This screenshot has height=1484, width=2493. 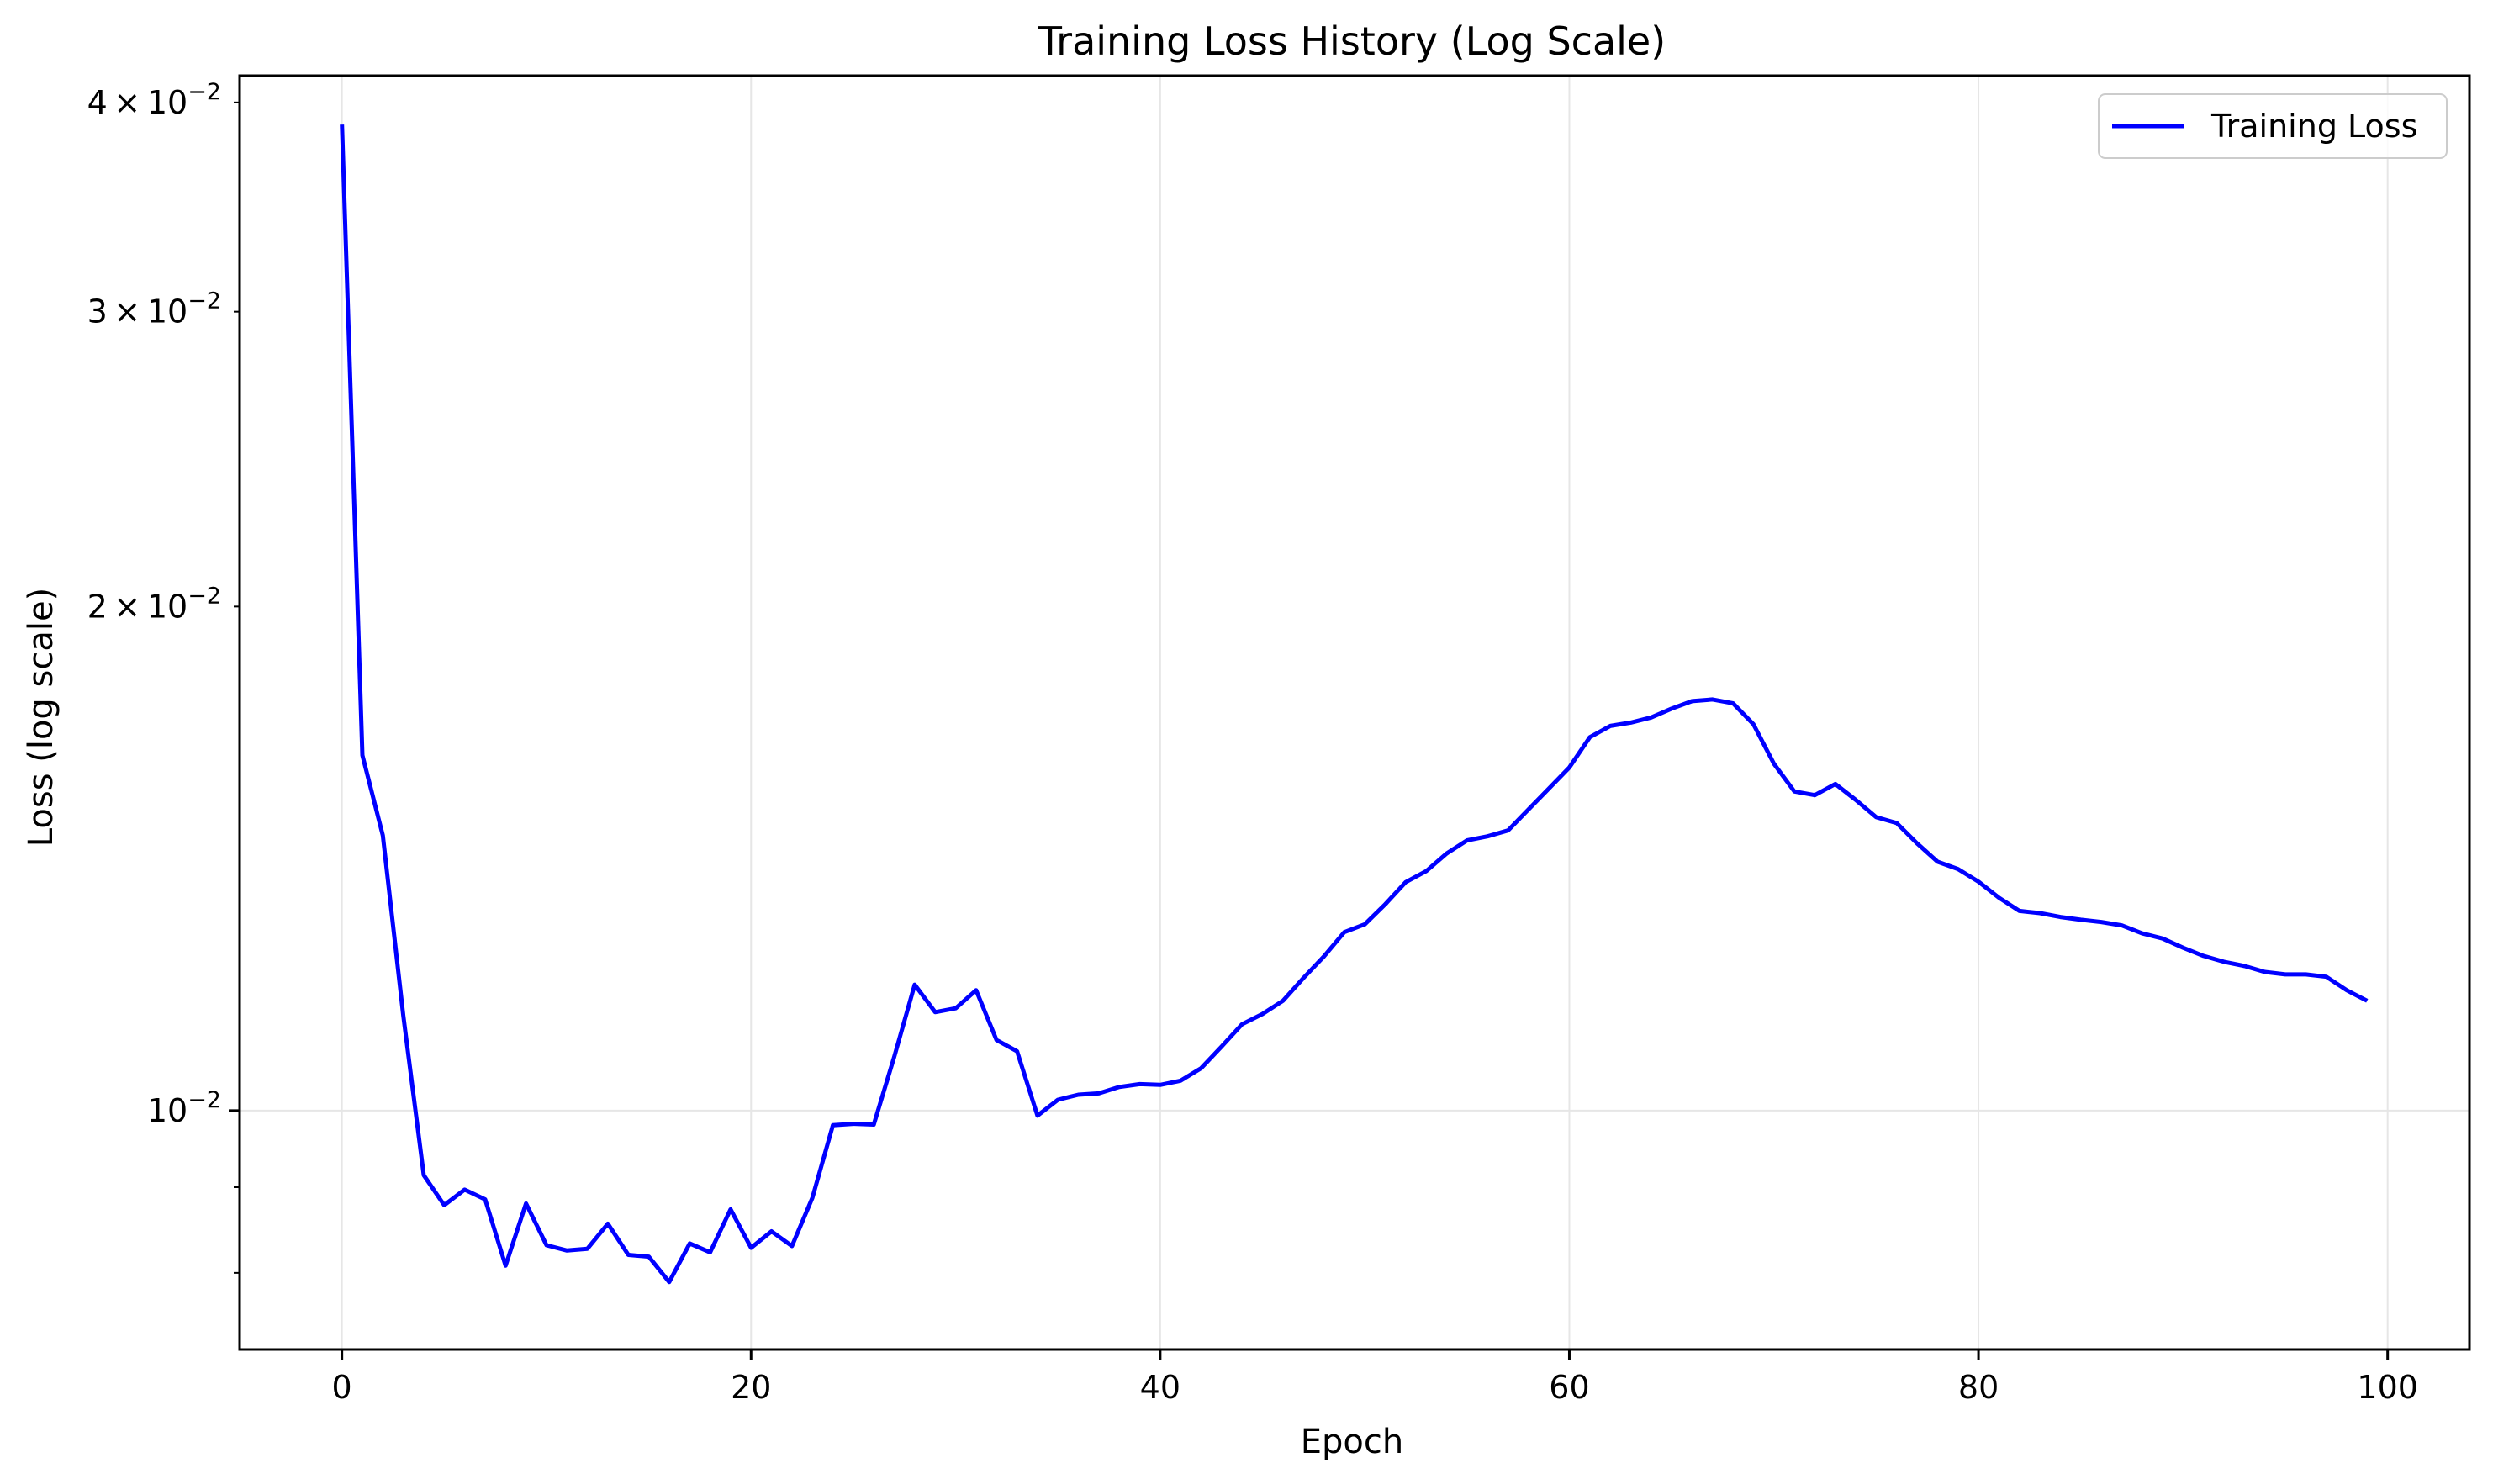 What do you see at coordinates (1160, 1387) in the screenshot?
I see `x-tick-label: 40` at bounding box center [1160, 1387].